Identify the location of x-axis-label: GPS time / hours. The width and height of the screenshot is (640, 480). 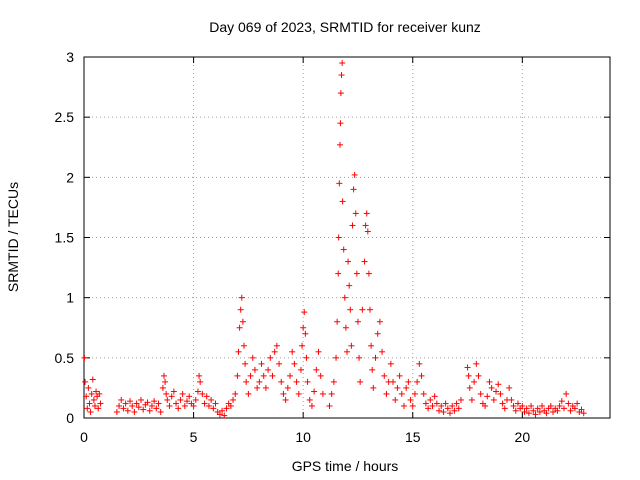
(345, 466).